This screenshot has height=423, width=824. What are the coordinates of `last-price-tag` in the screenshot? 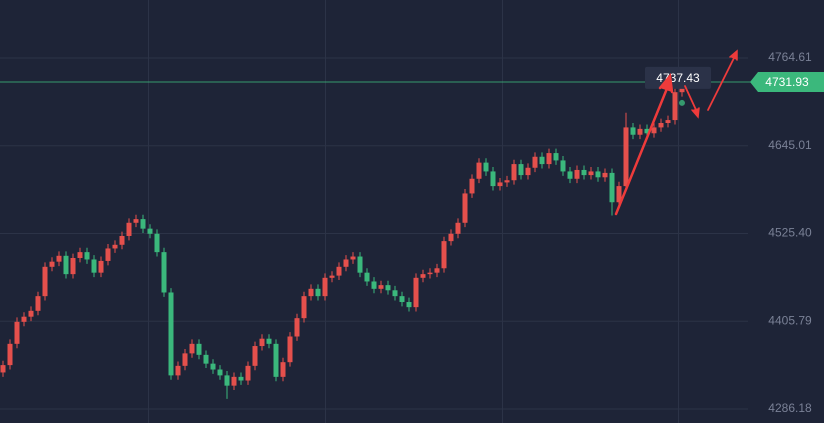 It's located at (787, 81).